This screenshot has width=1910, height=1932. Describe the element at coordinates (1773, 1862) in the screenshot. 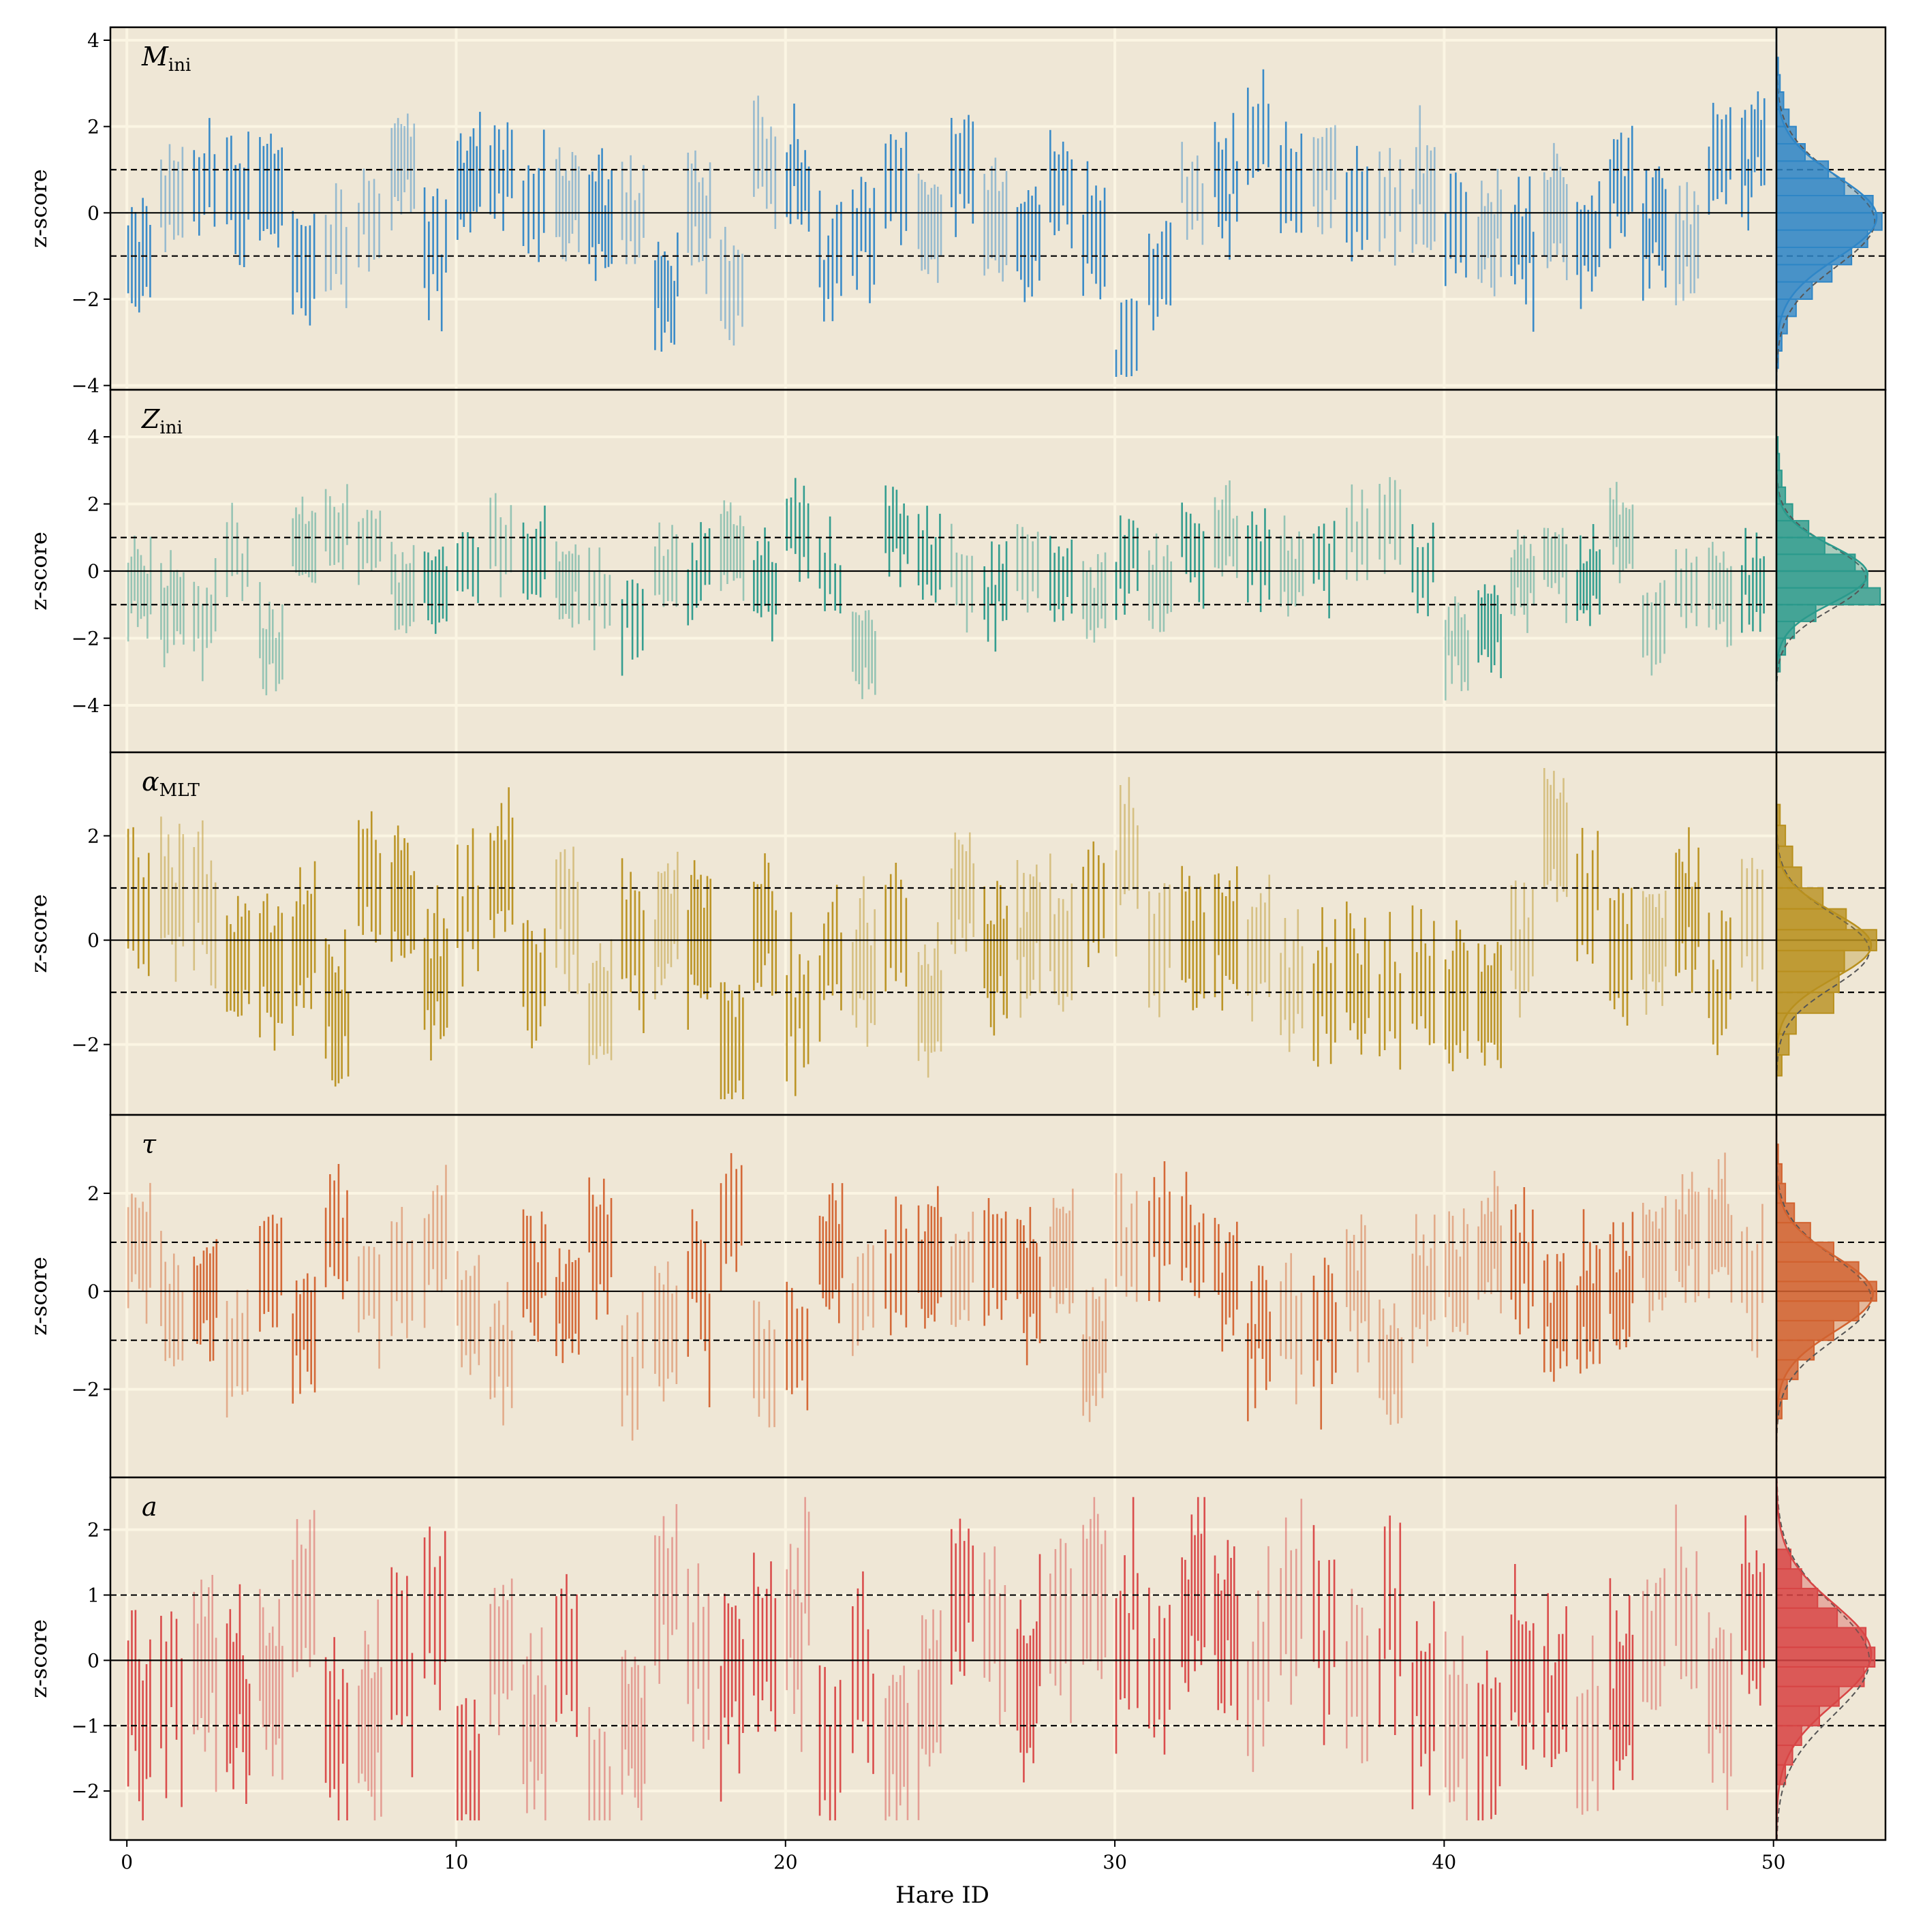

I see `x-tick-label: 50` at that location.